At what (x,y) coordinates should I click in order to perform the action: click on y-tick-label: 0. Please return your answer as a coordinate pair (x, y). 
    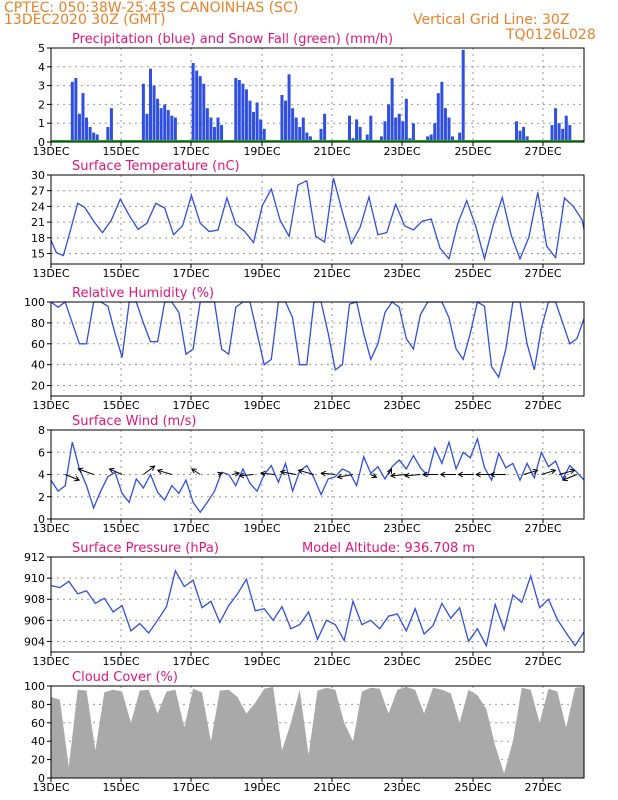
    Looking at the image, I should click on (41, 142).